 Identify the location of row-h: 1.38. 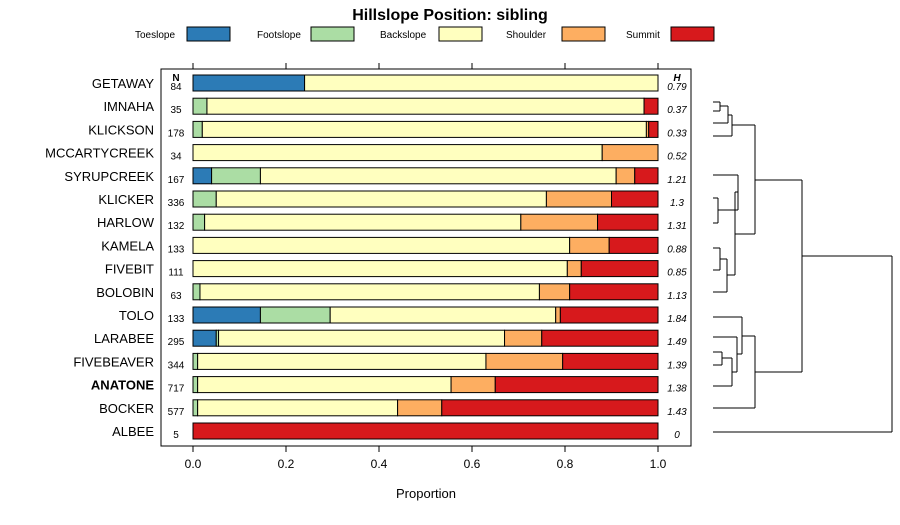
(677, 389).